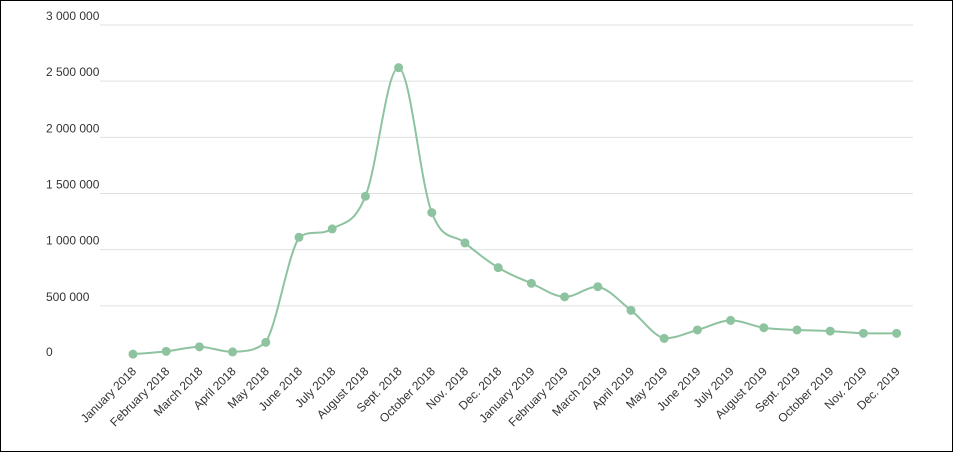 Image resolution: width=953 pixels, height=452 pixels. I want to click on y-tick-label: 500 000, so click(68, 297).